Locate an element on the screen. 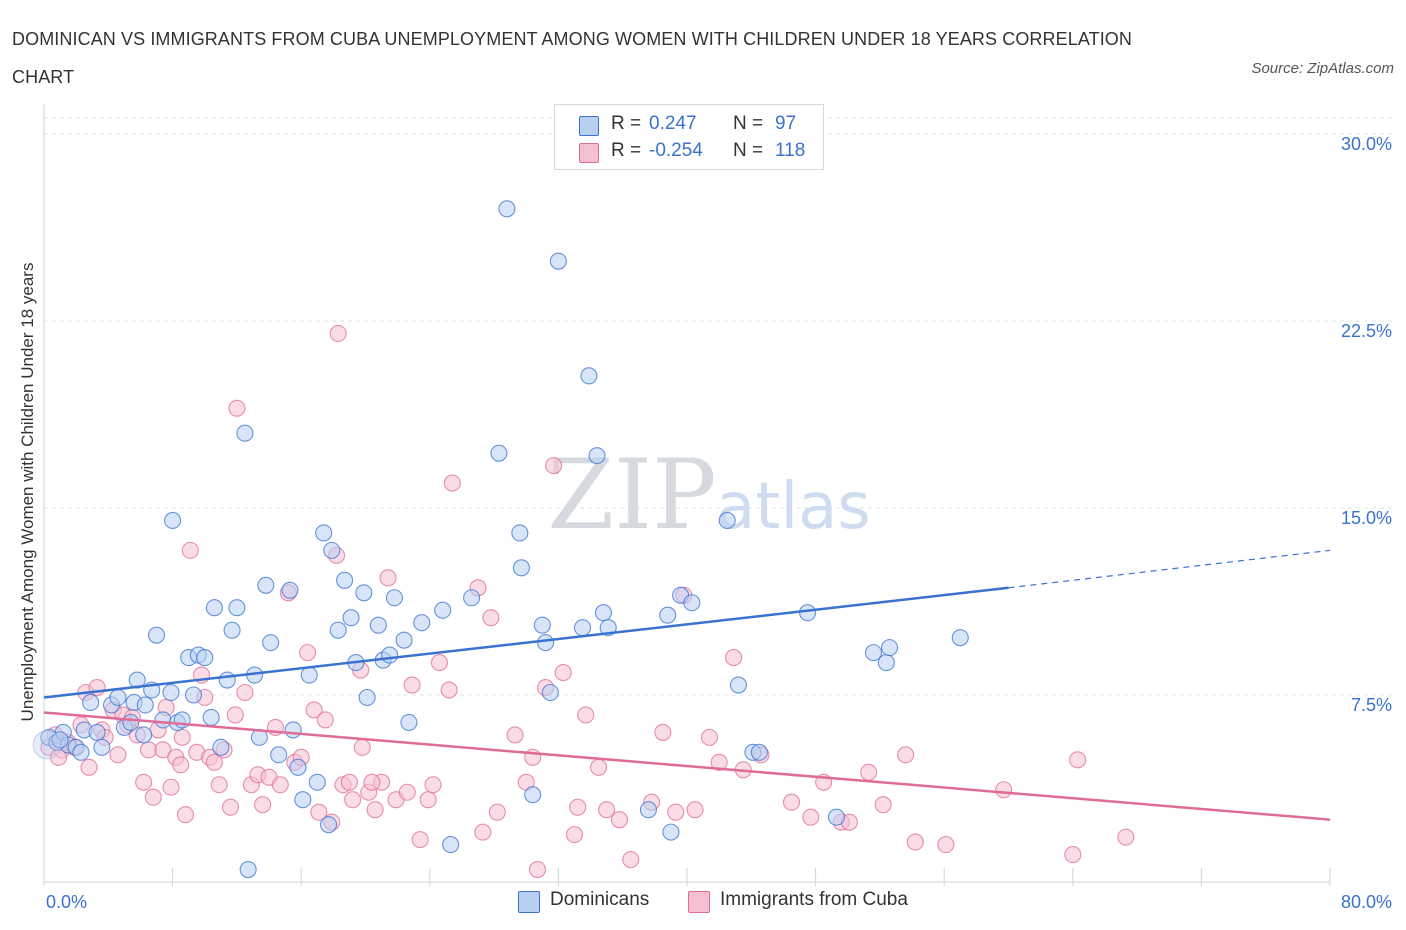  y-tick-label: 30.0% is located at coordinates (1366, 144).